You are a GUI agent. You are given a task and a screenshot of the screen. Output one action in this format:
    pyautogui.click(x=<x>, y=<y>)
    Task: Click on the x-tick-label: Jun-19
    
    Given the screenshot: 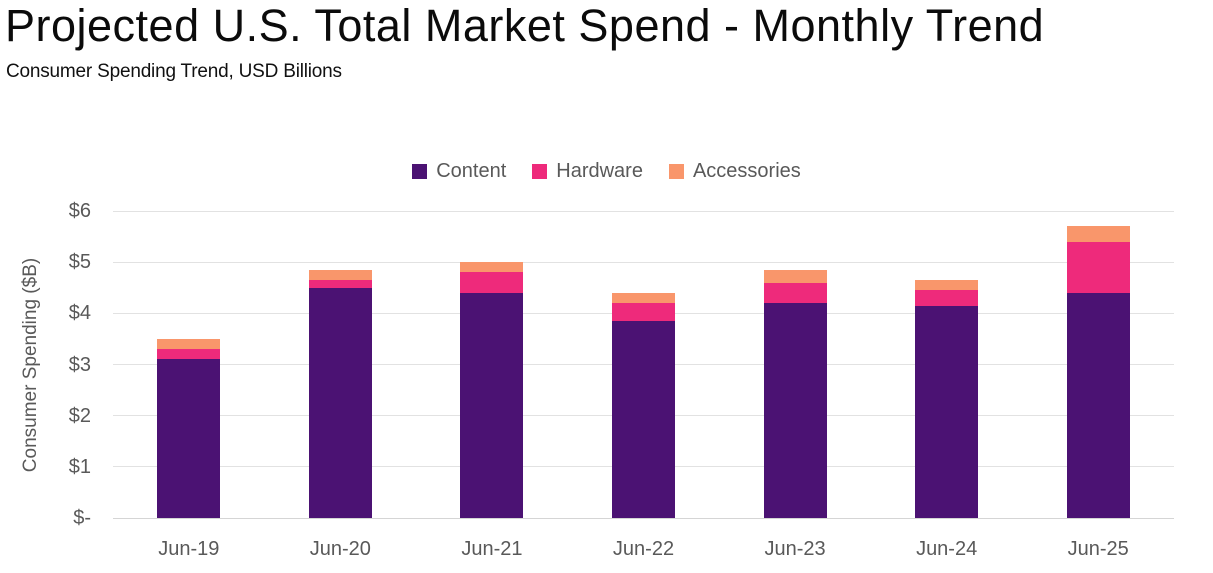 What is the action you would take?
    pyautogui.click(x=189, y=549)
    